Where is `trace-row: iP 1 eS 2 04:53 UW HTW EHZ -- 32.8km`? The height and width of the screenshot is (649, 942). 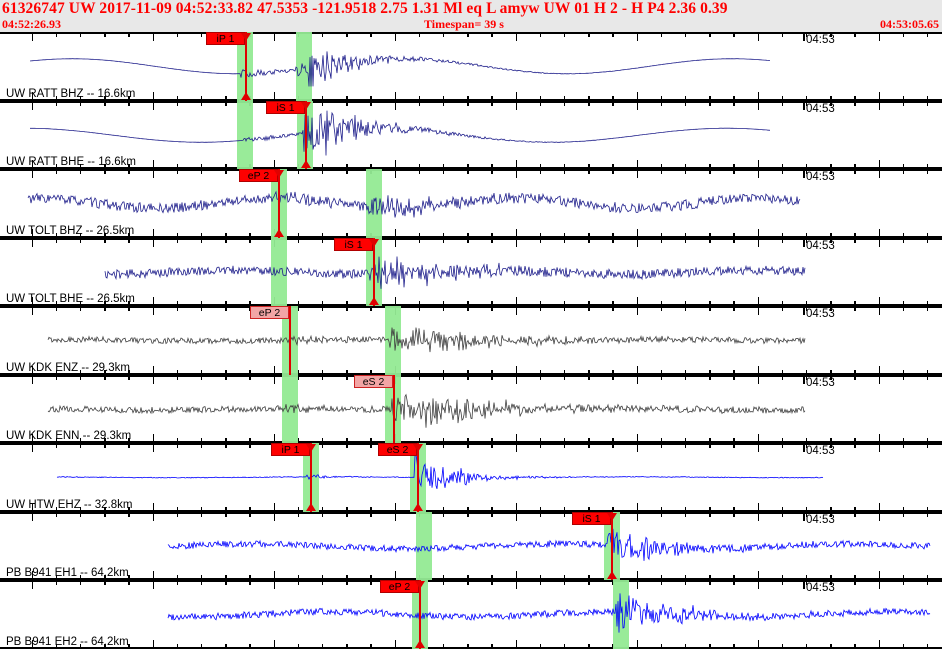
trace-row: iP 1 eS 2 04:53 UW HTW EHZ -- 32.8km is located at coordinates (471, 477).